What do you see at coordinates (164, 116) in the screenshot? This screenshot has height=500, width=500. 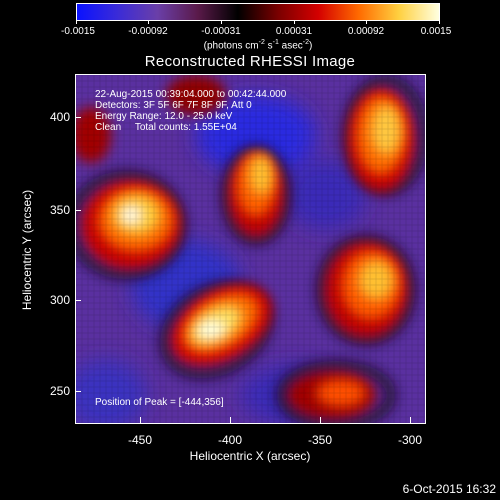 I see `energy-range-annotation: Energy Range: 12.0 - 25.0 keV` at bounding box center [164, 116].